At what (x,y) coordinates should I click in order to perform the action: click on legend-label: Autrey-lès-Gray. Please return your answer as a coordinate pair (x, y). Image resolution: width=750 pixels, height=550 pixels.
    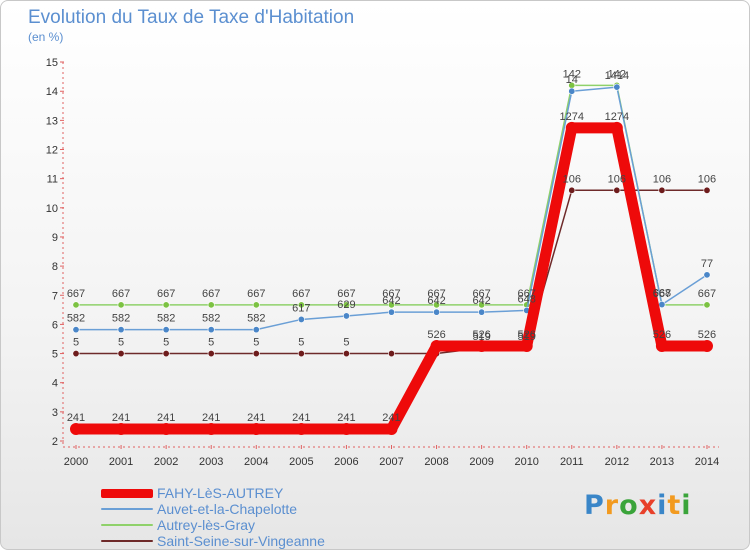
    Looking at the image, I should click on (206, 525).